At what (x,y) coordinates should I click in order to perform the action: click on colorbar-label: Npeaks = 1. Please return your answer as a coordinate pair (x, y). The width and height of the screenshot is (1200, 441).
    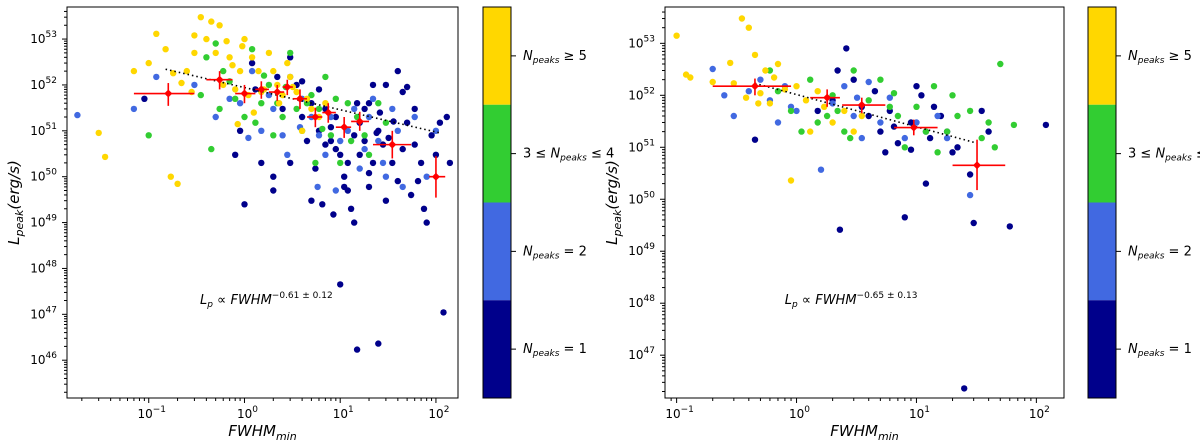
    Looking at the image, I should click on (555, 350).